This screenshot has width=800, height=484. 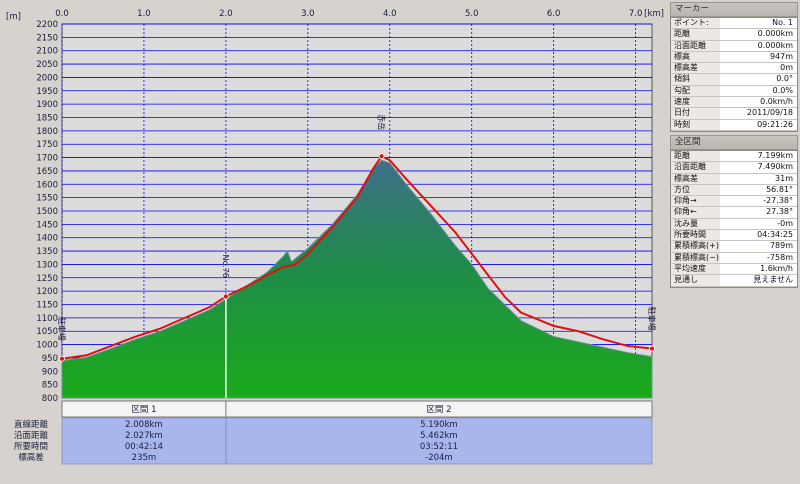 I want to click on marker-panel-value: 0.0°, so click(x=784, y=79).